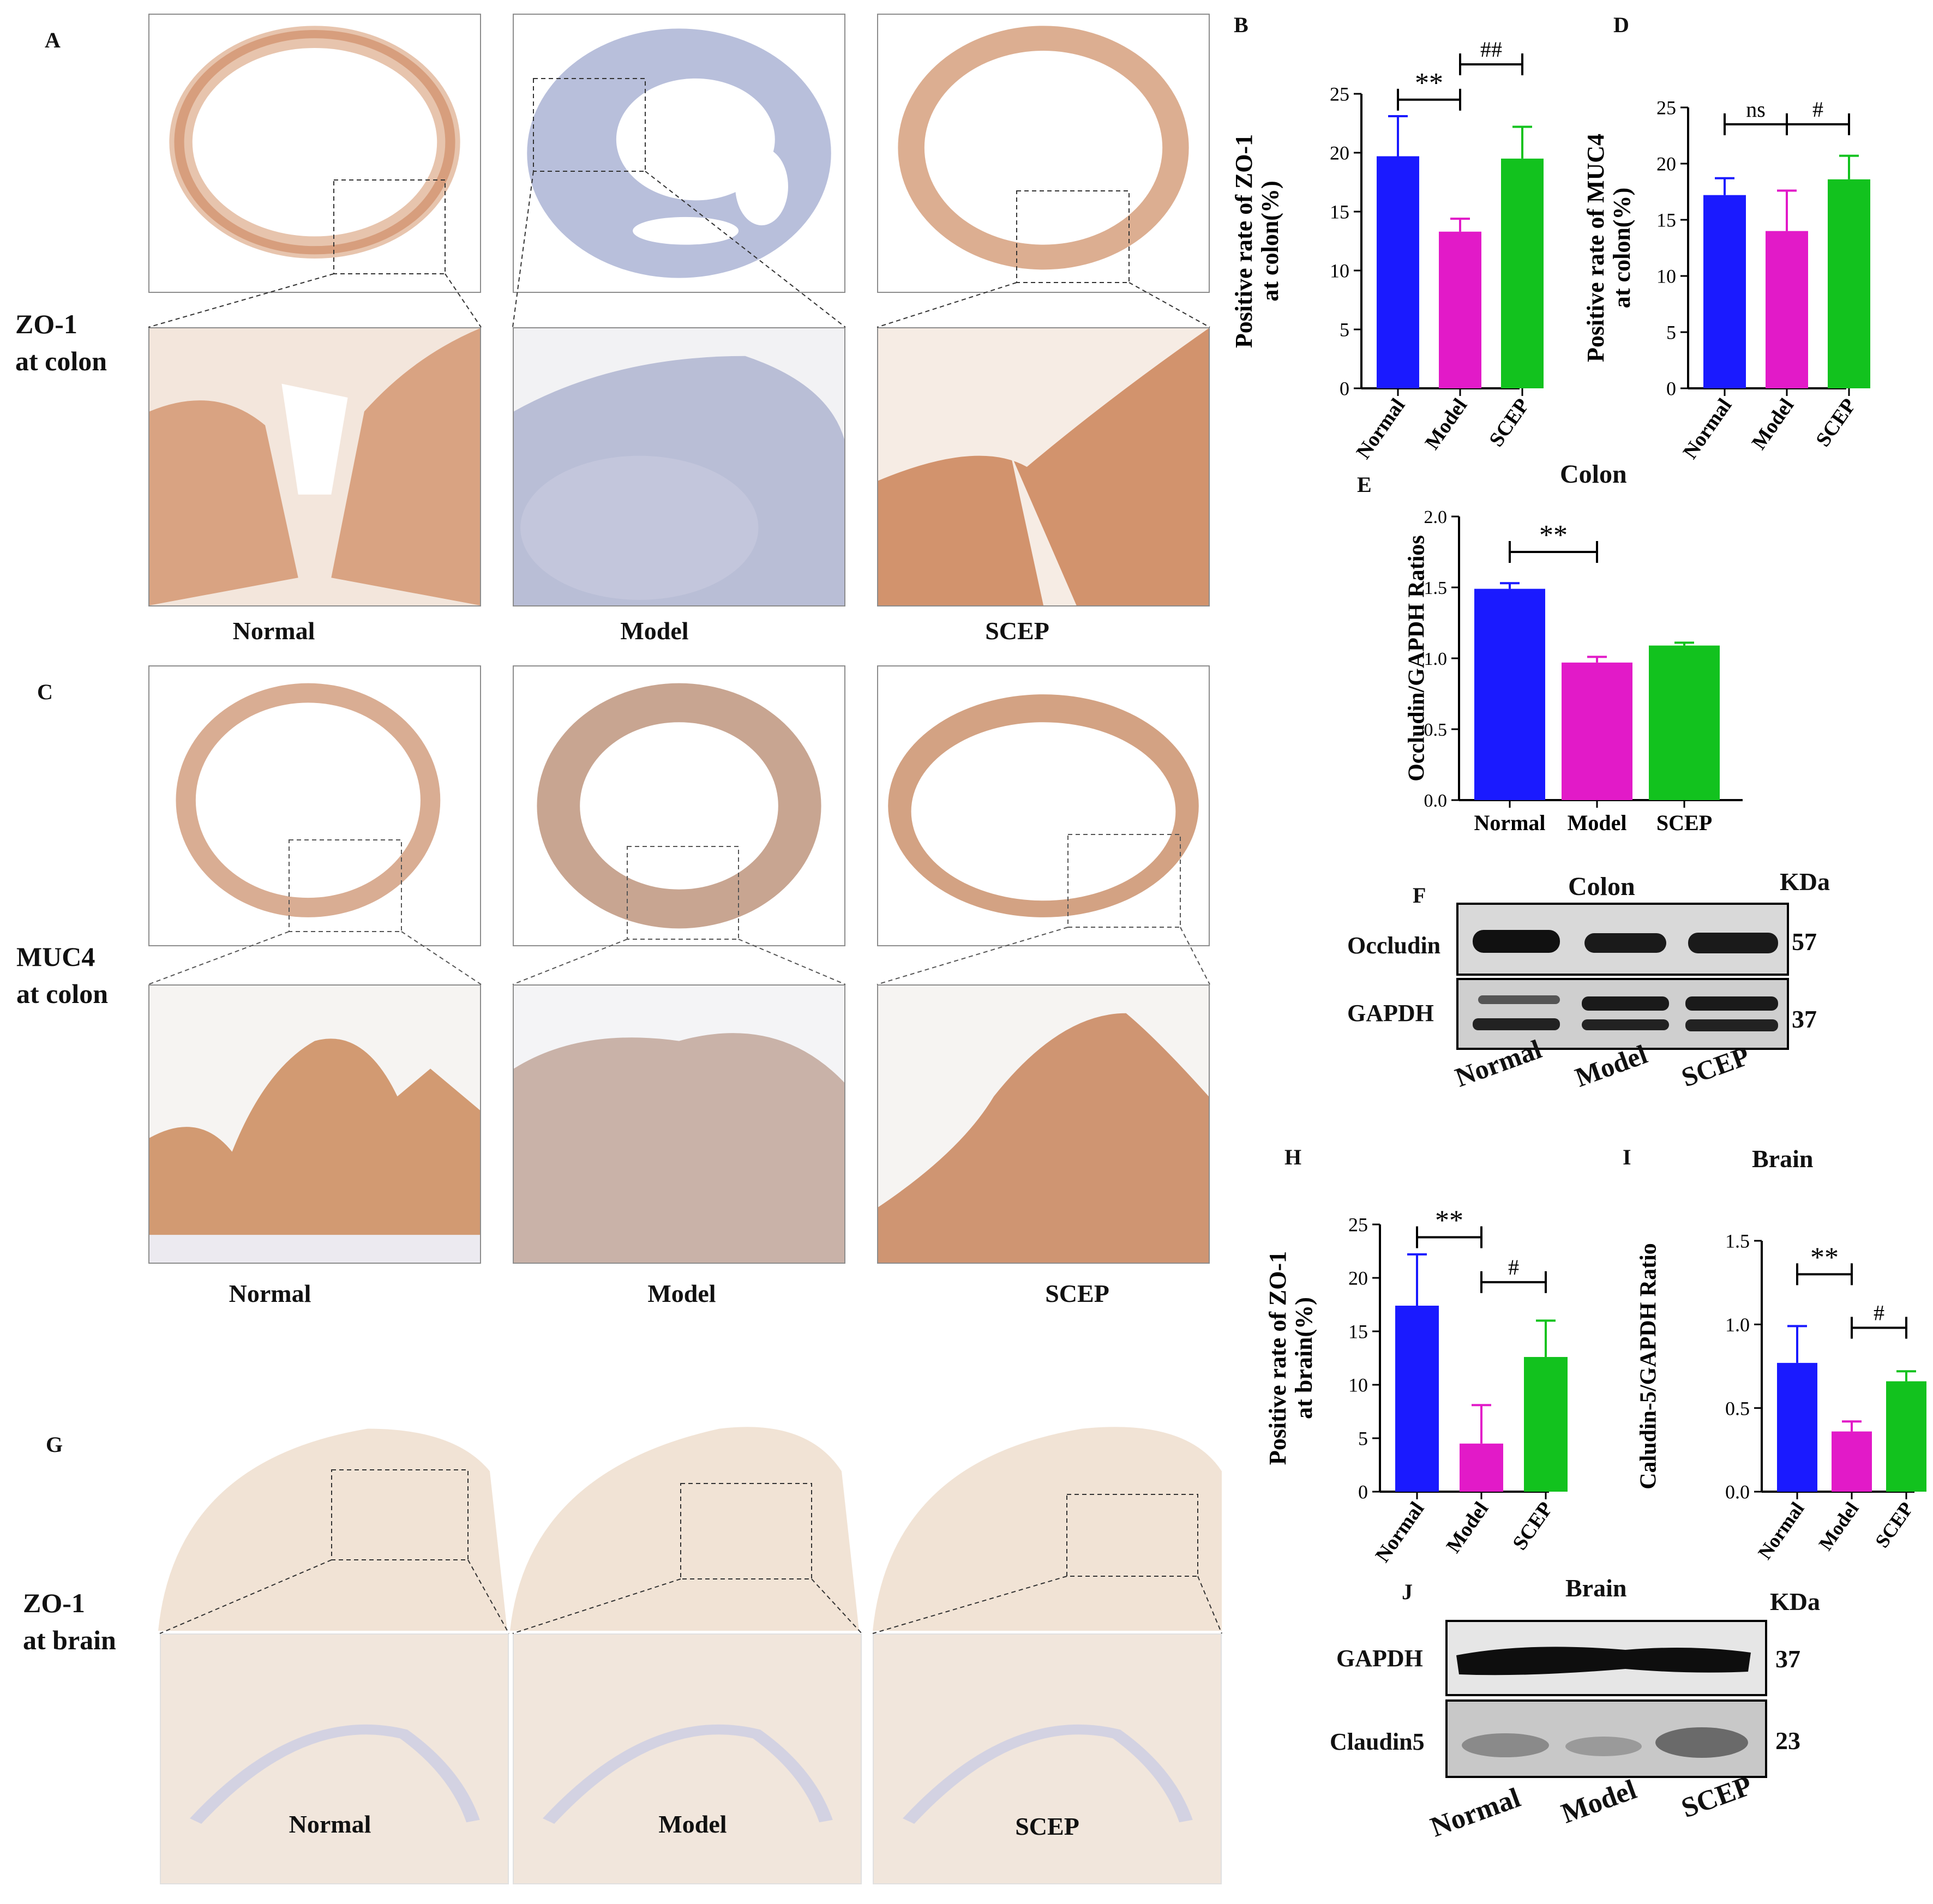 The image size is (1933, 1904). I want to click on chart-d-sig-label: #, so click(1818, 109).